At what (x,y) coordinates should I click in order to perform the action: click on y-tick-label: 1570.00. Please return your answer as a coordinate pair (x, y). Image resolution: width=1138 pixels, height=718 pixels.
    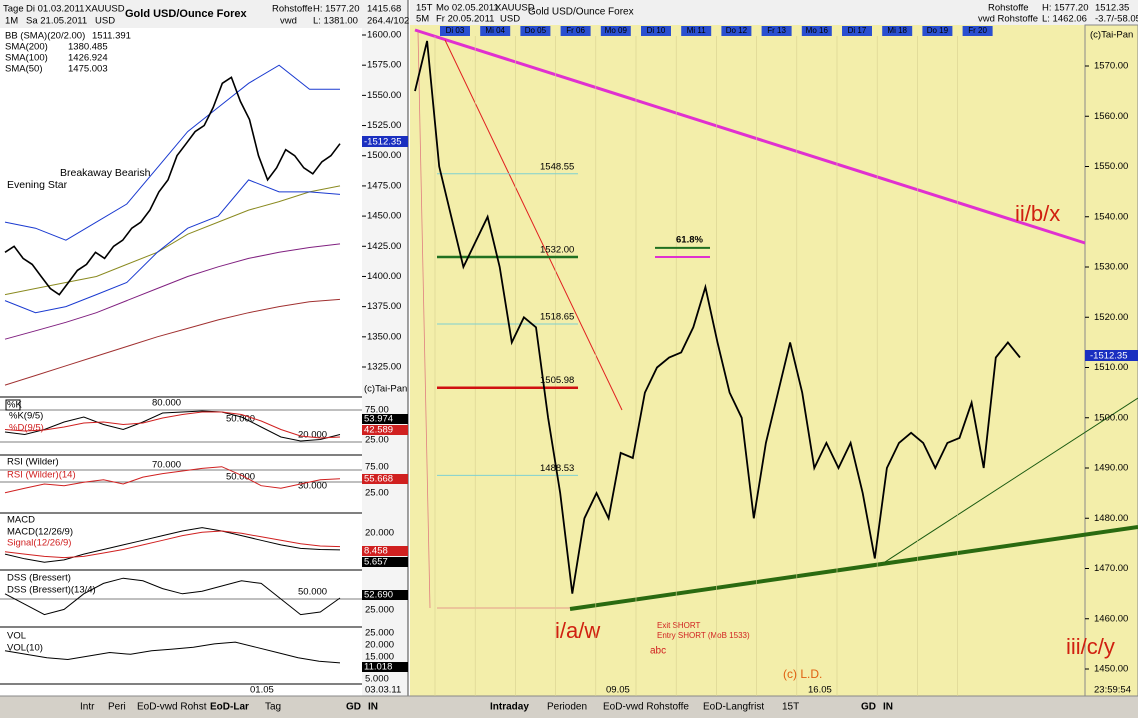
    Looking at the image, I should click on (1111, 66).